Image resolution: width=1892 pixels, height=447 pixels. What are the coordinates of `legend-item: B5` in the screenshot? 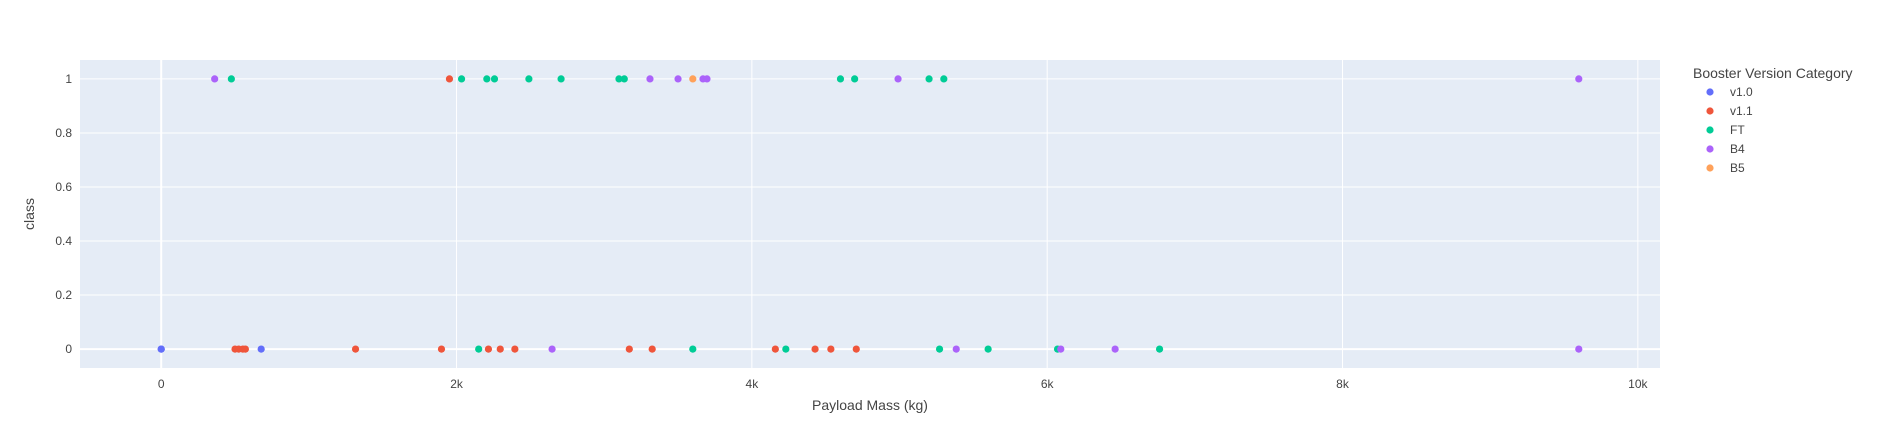 It's located at (1725, 168).